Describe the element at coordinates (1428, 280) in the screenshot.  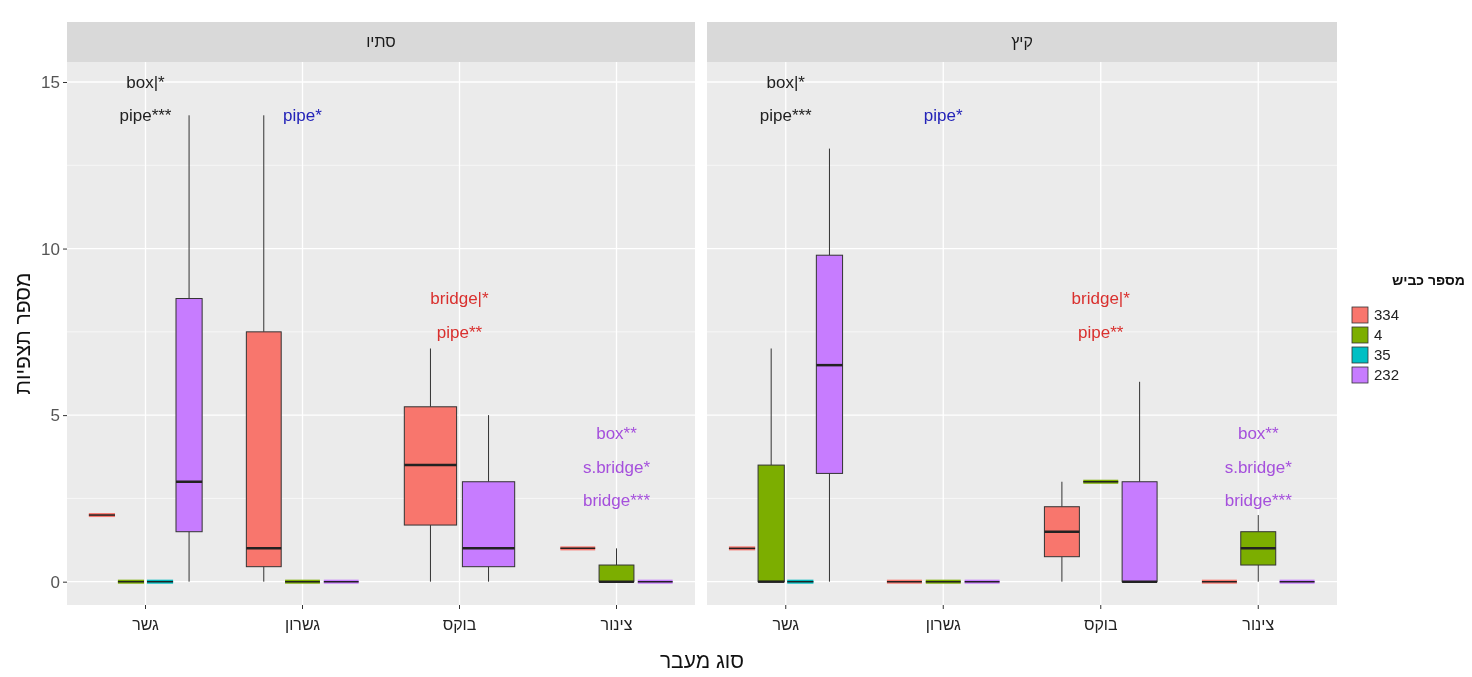
I see `legend-title: מספר כביש` at that location.